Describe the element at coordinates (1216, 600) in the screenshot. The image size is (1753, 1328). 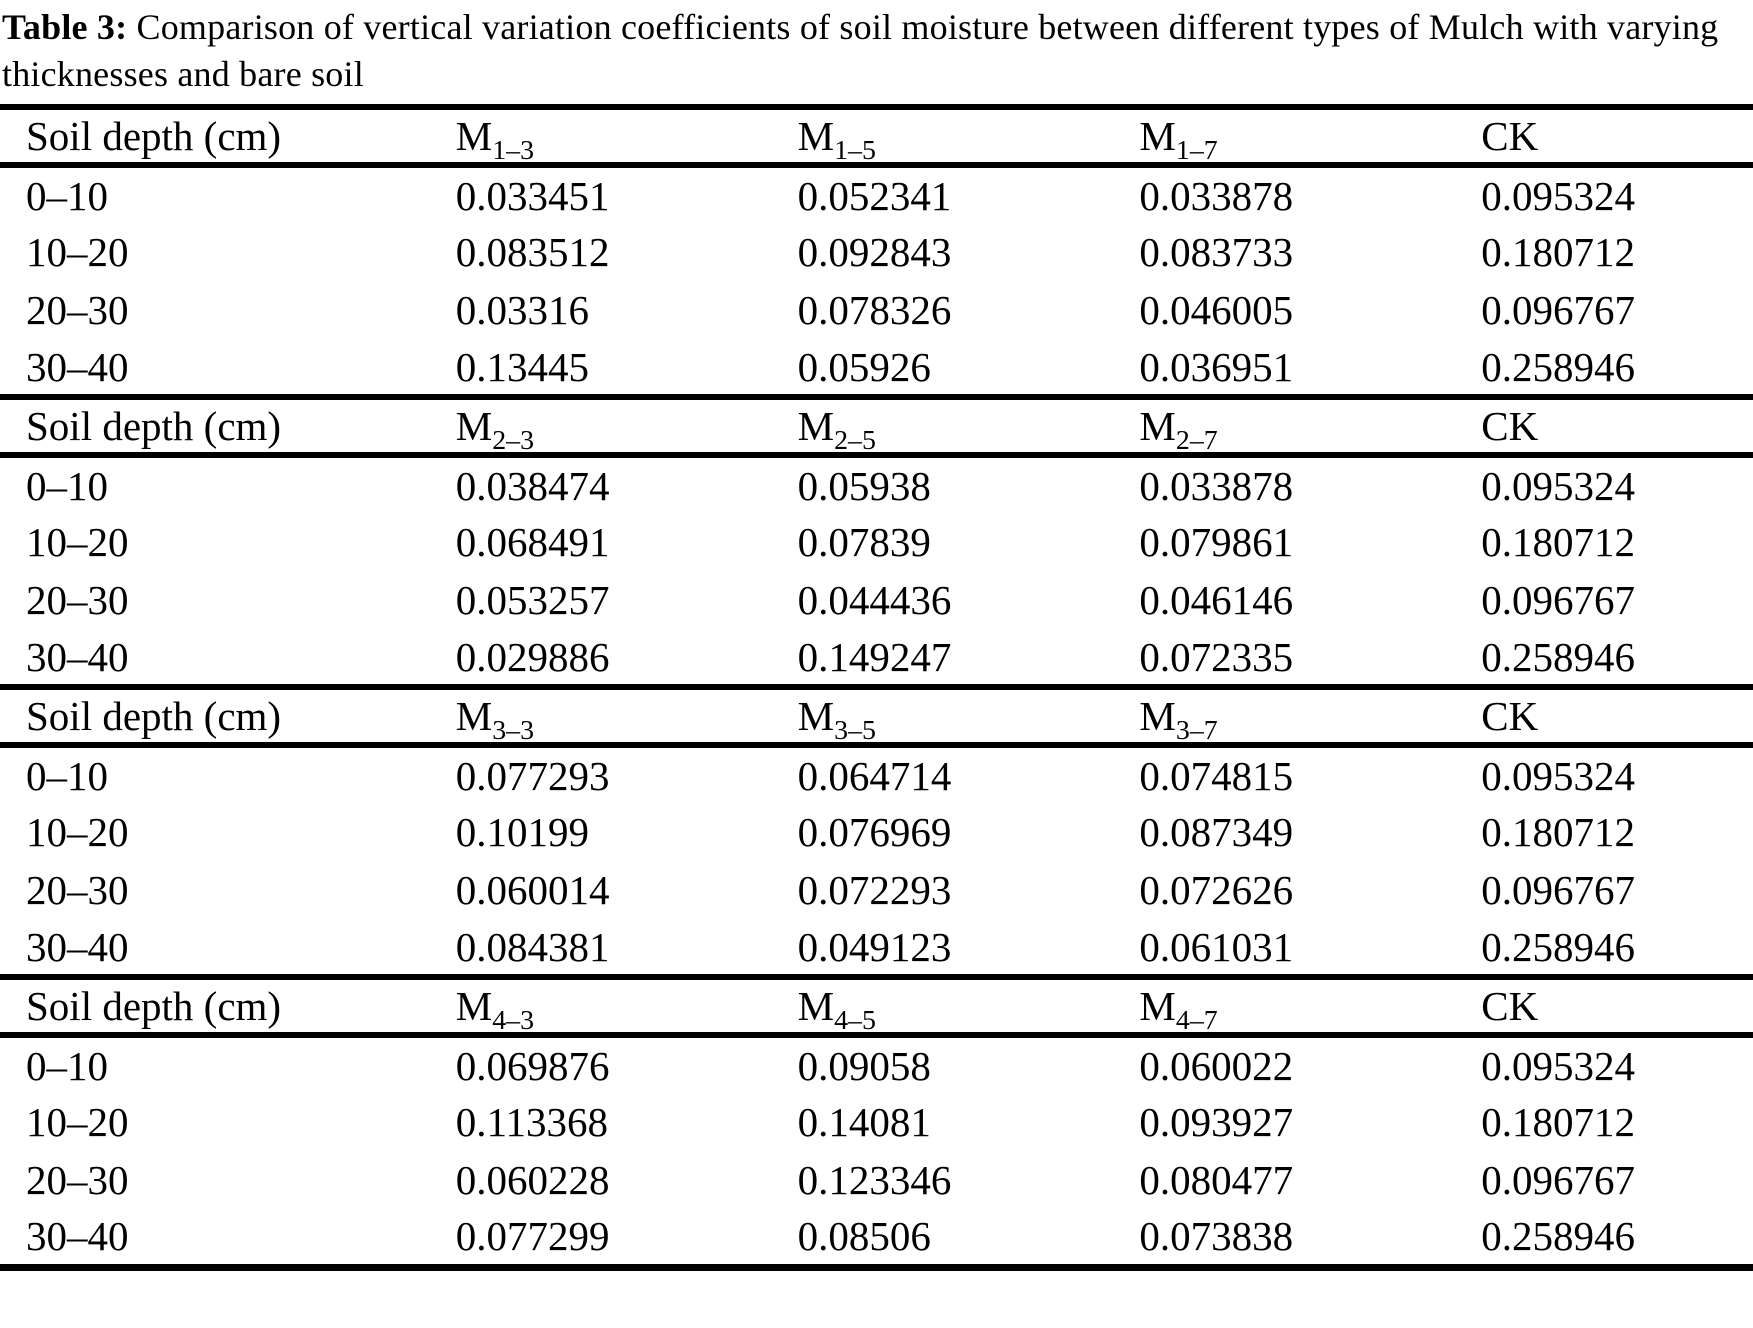
I see `coefficient-value-cell: 0.046146` at that location.